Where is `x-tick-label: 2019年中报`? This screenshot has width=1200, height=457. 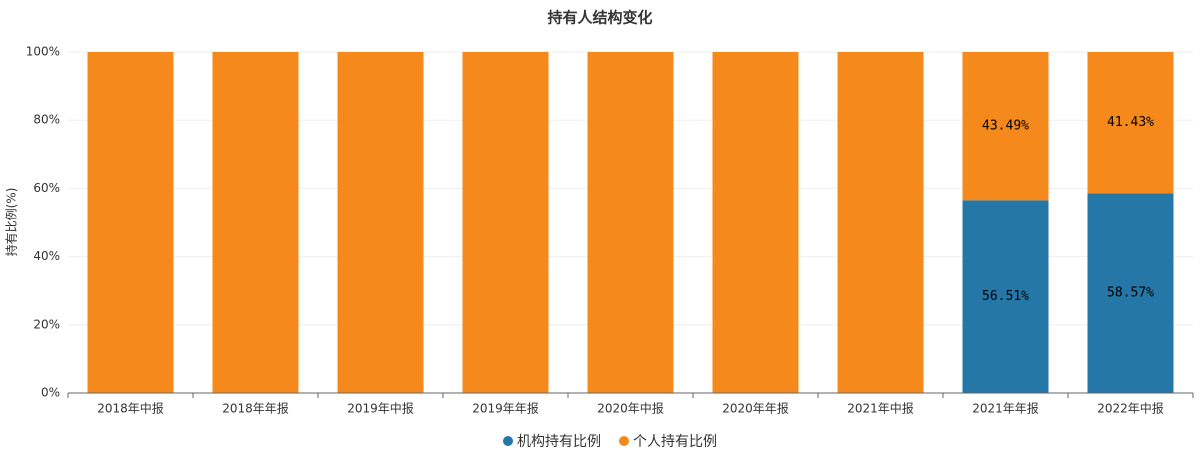
x-tick-label: 2019年中报 is located at coordinates (380, 408).